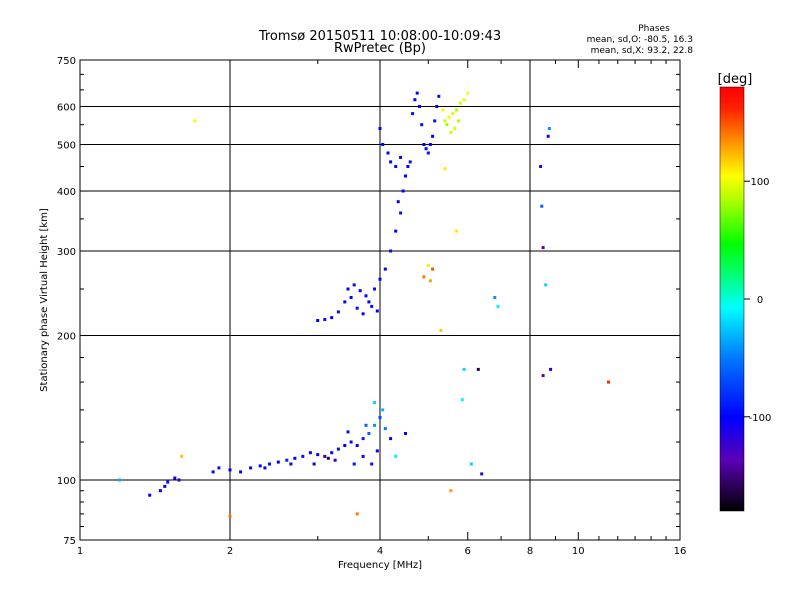 The height and width of the screenshot is (604, 800). What do you see at coordinates (380, 565) in the screenshot?
I see `x-axis-label: Frequency [MHz]` at bounding box center [380, 565].